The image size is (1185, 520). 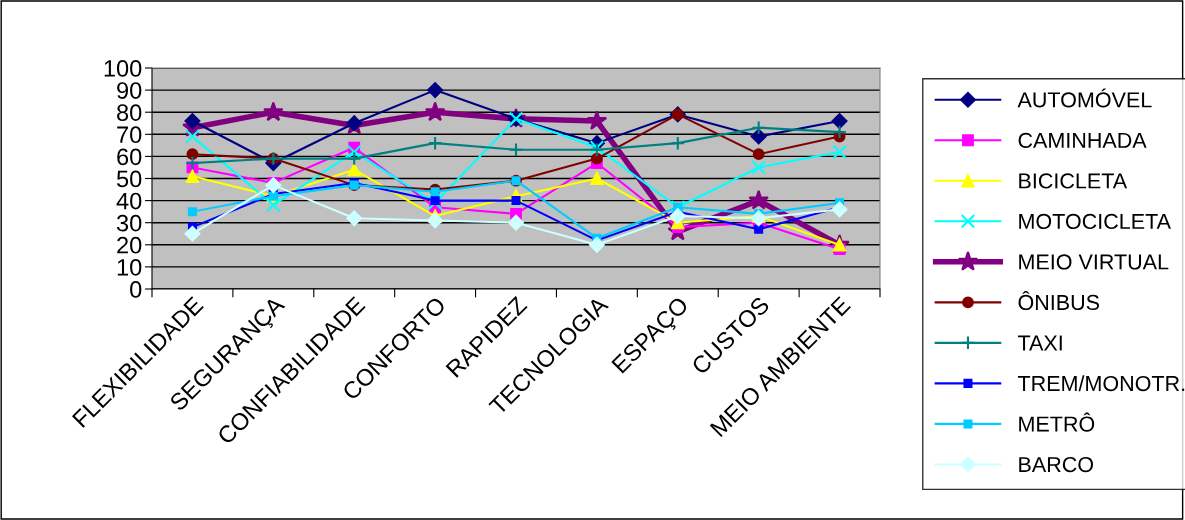 I want to click on y-tick-label: 10, so click(x=129, y=267).